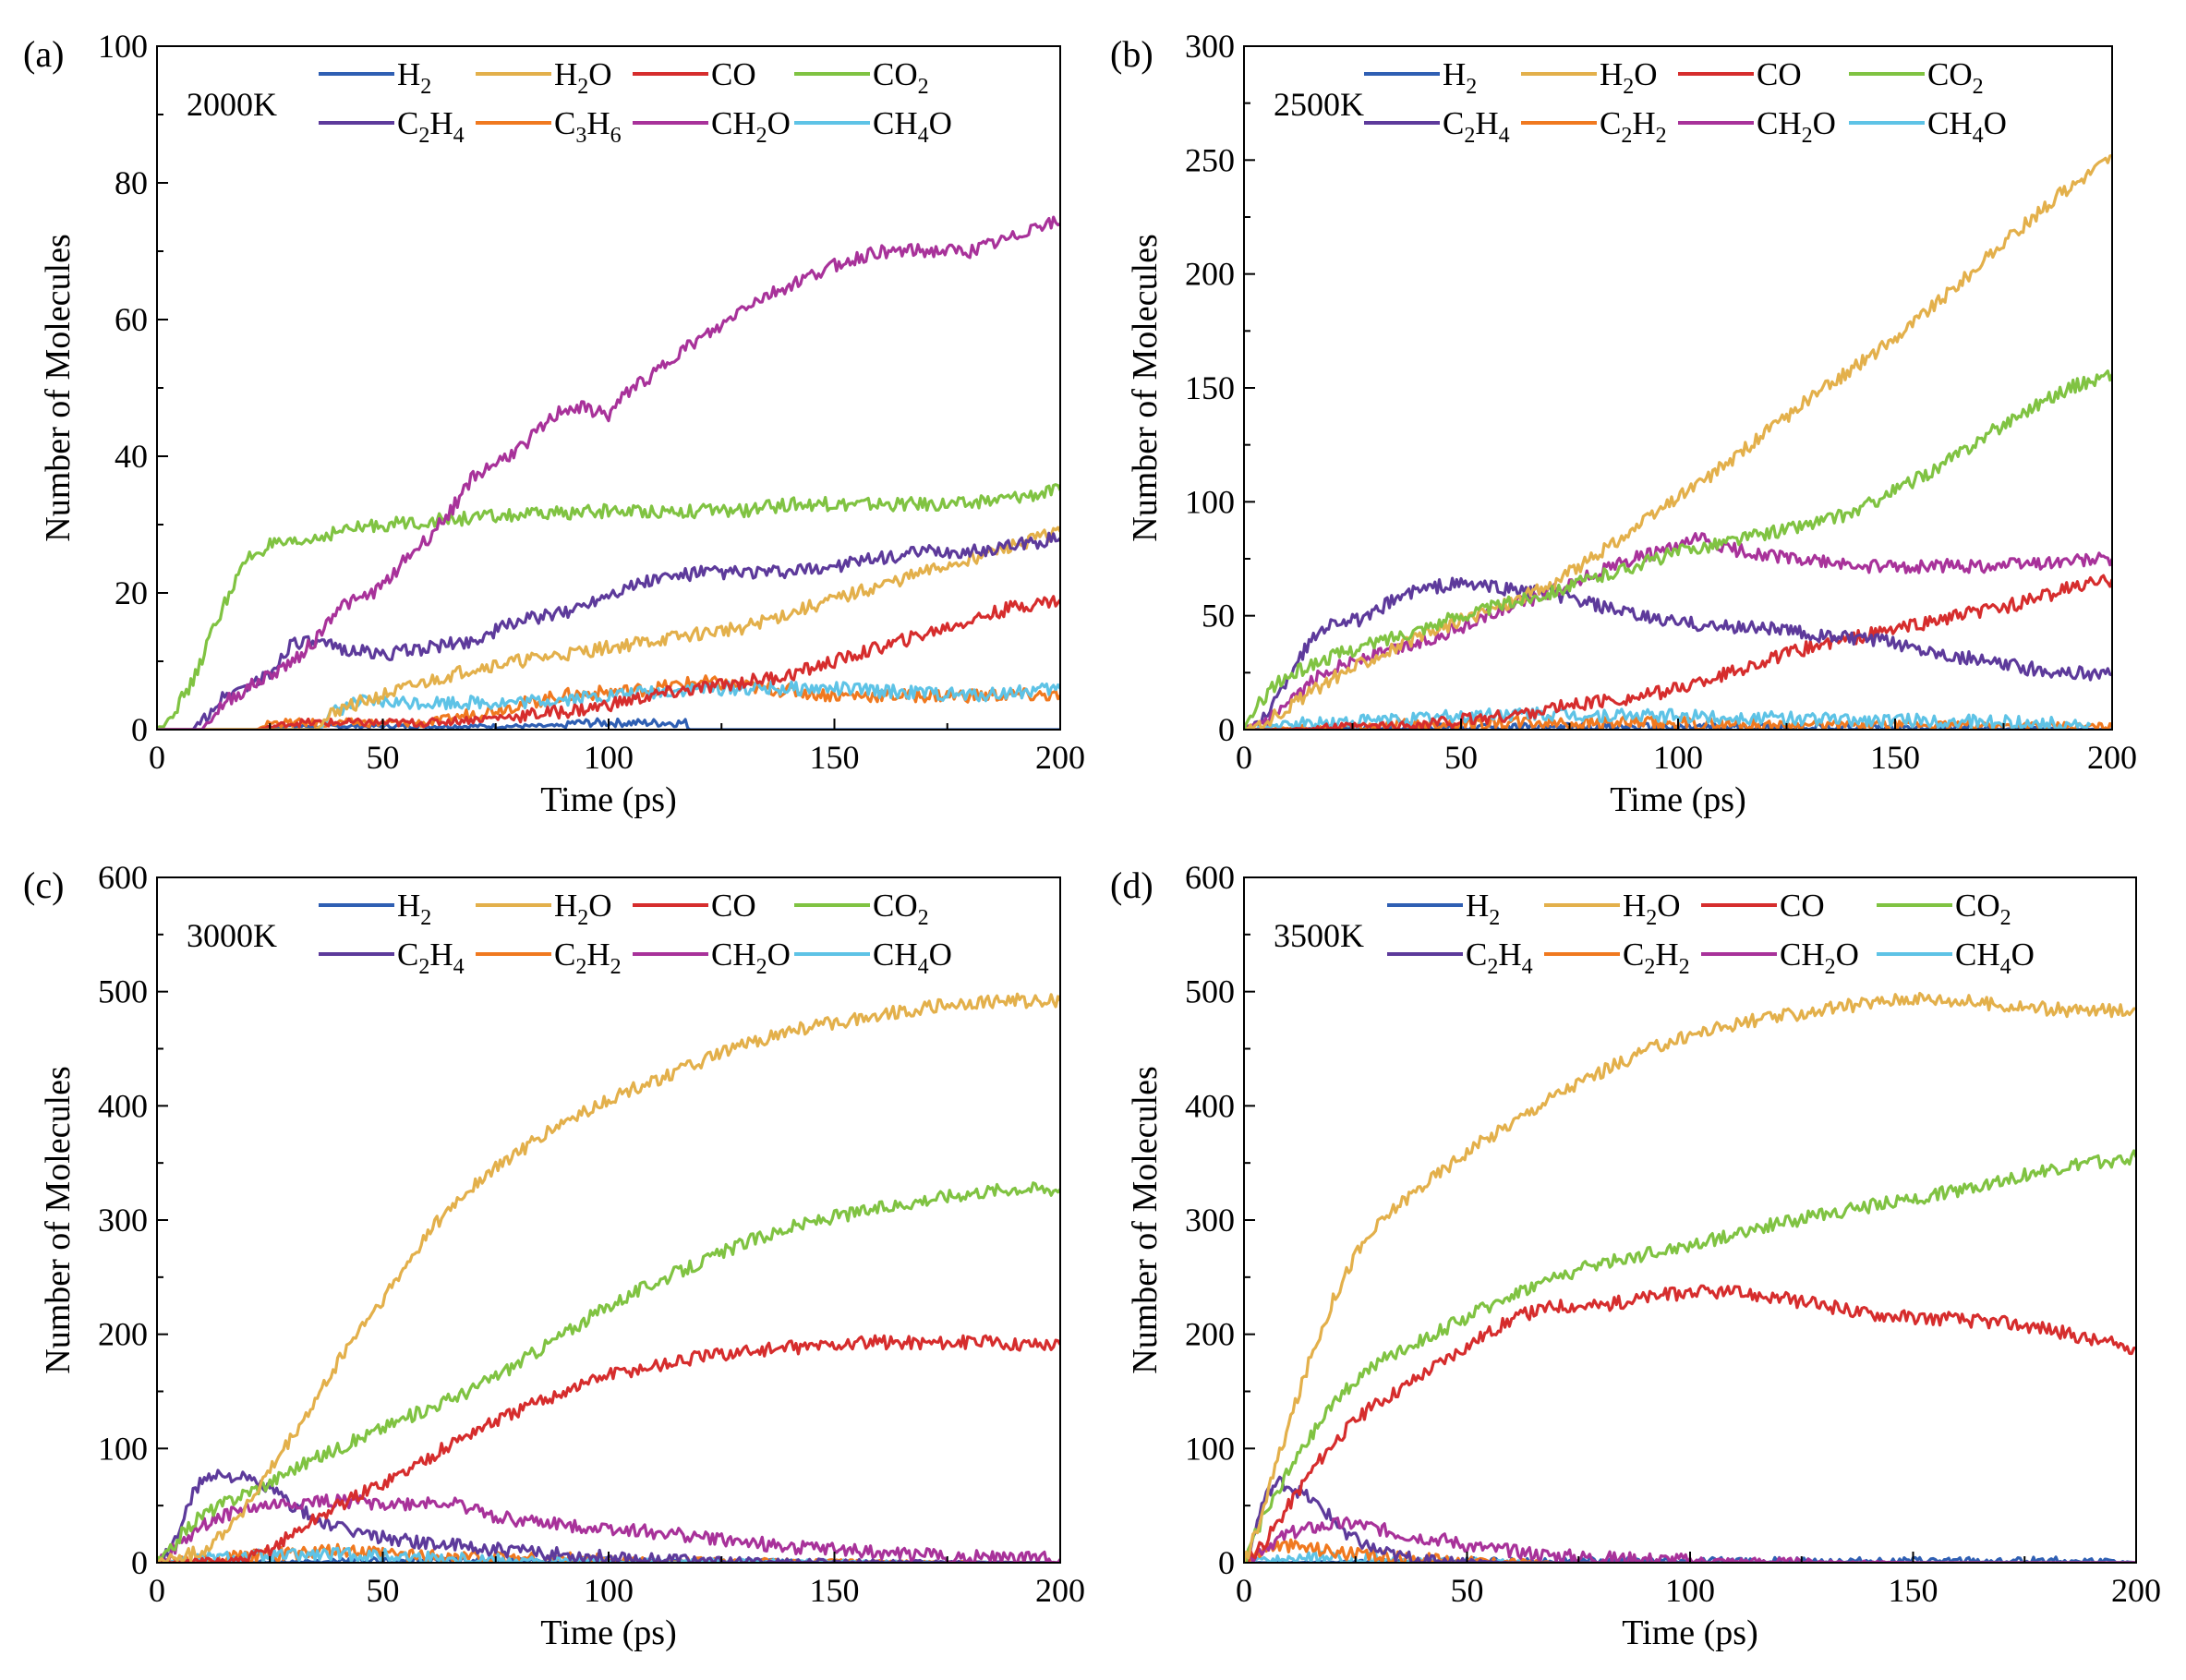 The width and height of the screenshot is (2186, 1680). What do you see at coordinates (635, 102) in the screenshot?
I see `legend: H2 H2O CO CO2 C2H4 C3H6 CH2O CH4O` at bounding box center [635, 102].